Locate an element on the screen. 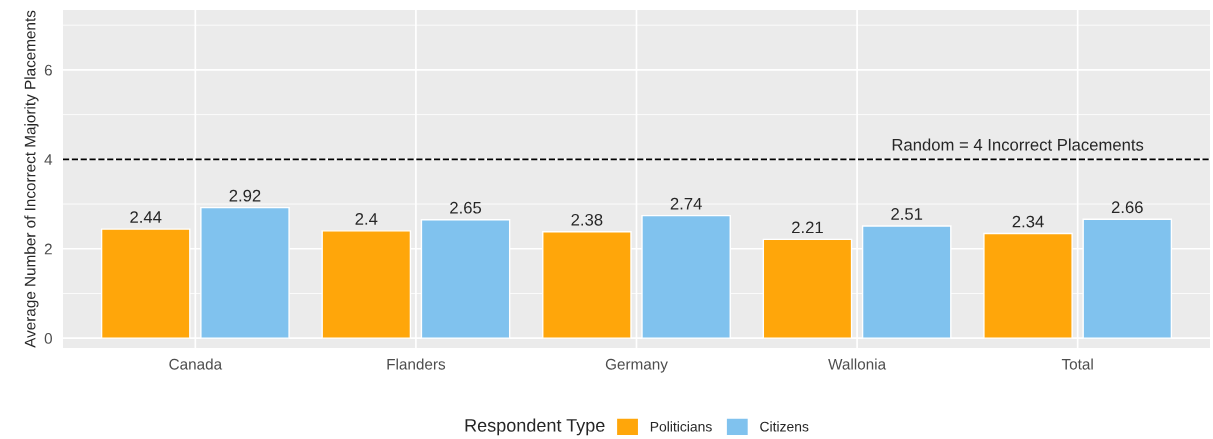 The image size is (1213, 439). data-label: 2.38 is located at coordinates (587, 219).